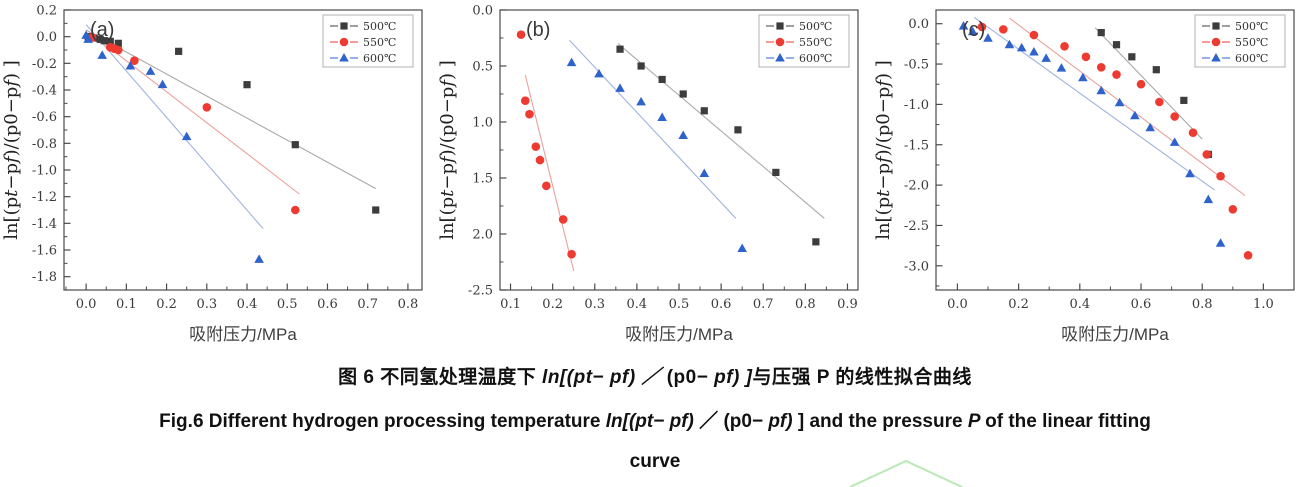  I want to click on y-tick-label: -1.5, so click(916, 145).